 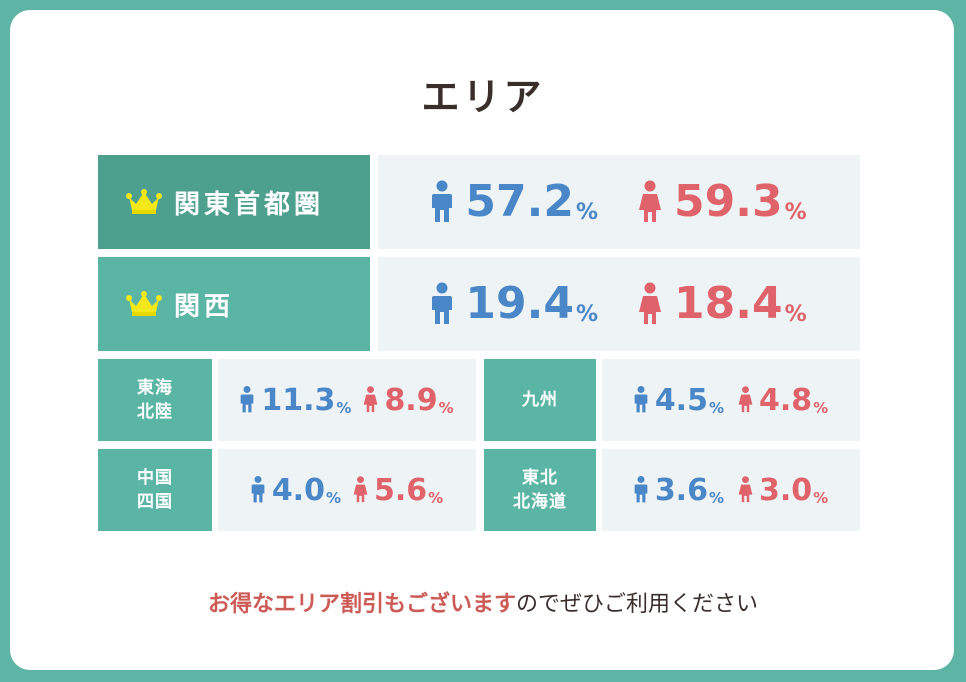 I want to click on female-stat: 4.8 %, so click(x=783, y=400).